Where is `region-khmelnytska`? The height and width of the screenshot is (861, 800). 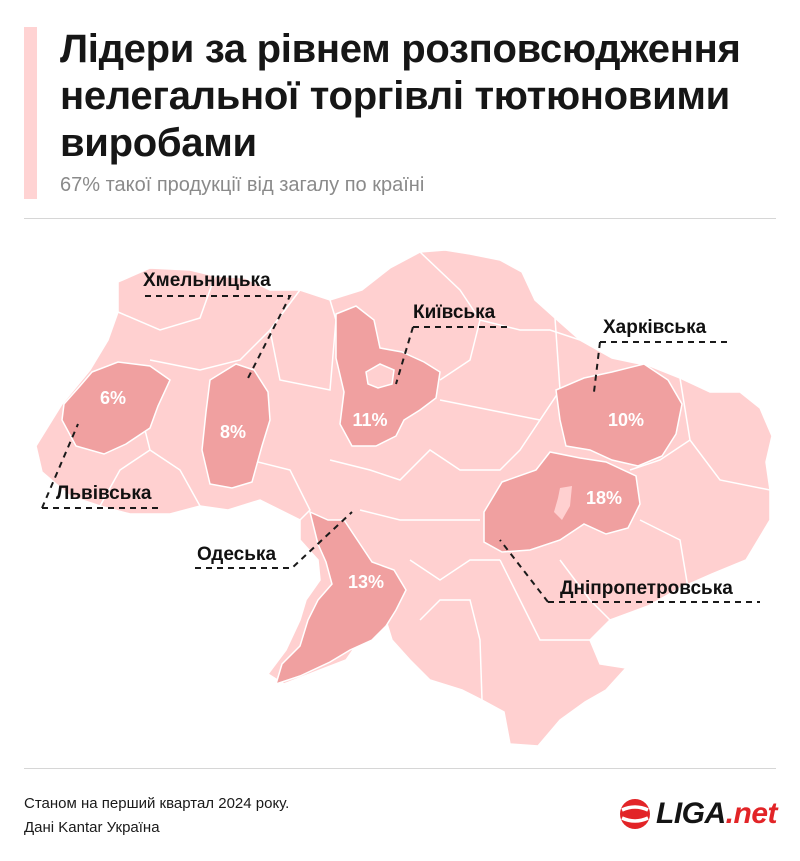 region-khmelnytska is located at coordinates (236, 426).